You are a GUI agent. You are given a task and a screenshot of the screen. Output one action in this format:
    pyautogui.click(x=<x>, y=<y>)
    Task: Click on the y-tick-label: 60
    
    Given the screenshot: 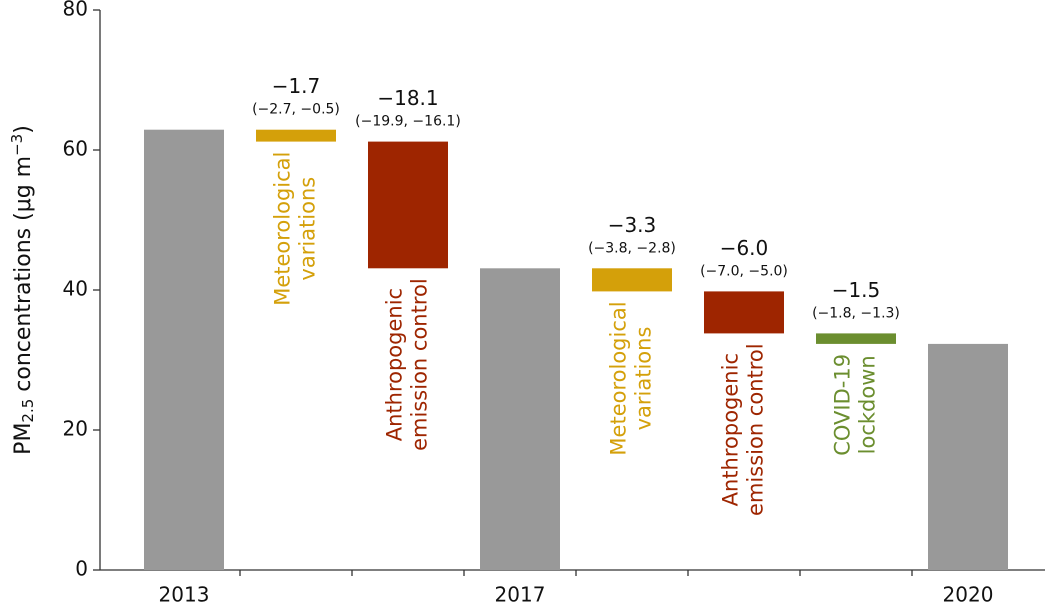 What is the action you would take?
    pyautogui.click(x=75, y=149)
    